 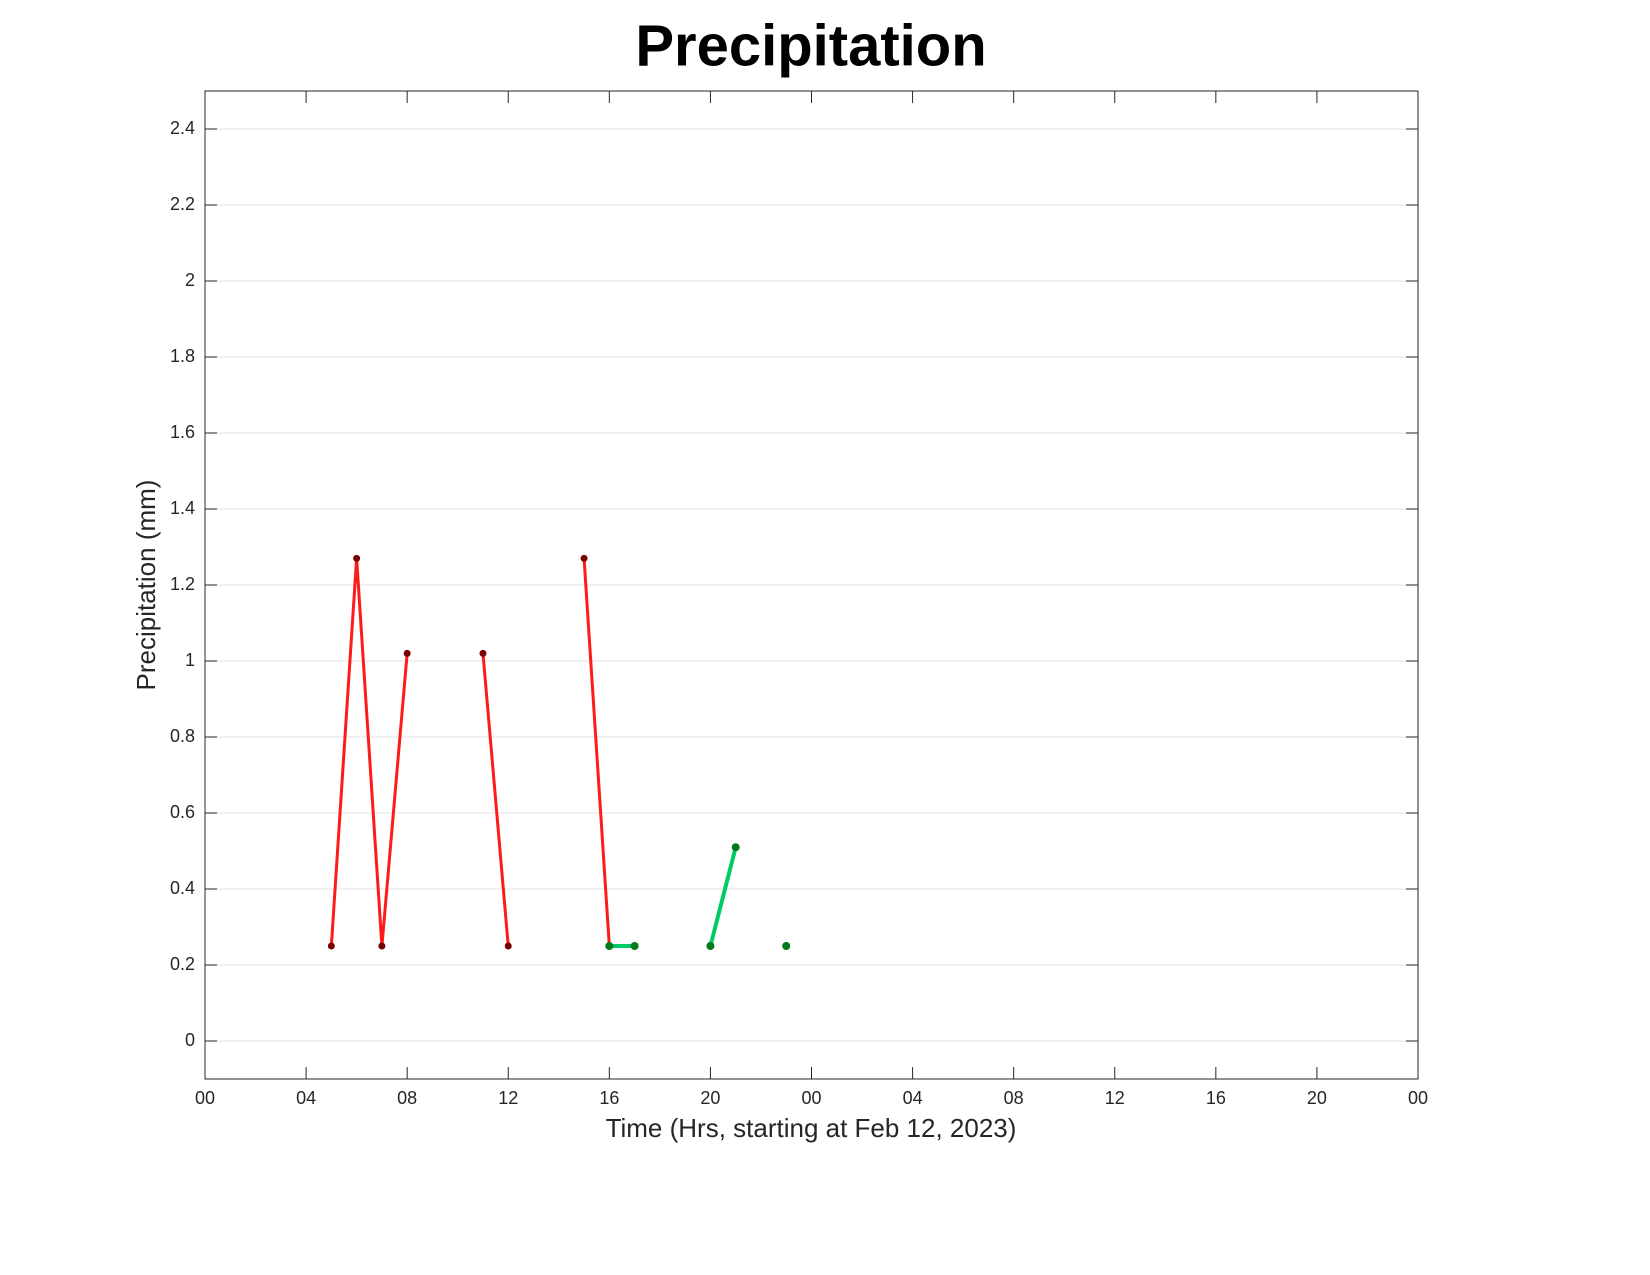 I want to click on y-tick-label: 0.2, so click(x=182, y=964).